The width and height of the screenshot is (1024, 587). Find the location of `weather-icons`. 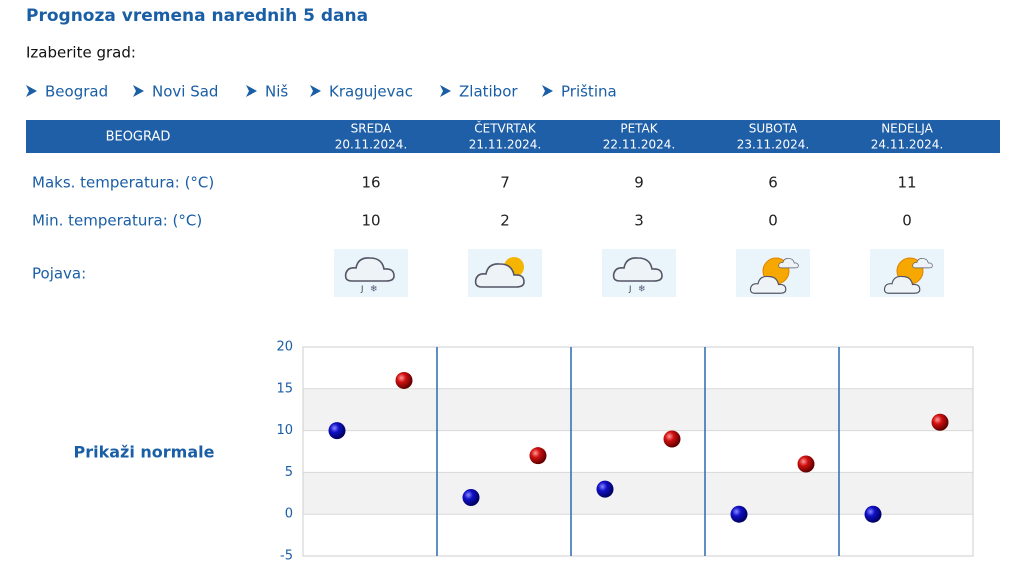

weather-icons is located at coordinates (639, 273).